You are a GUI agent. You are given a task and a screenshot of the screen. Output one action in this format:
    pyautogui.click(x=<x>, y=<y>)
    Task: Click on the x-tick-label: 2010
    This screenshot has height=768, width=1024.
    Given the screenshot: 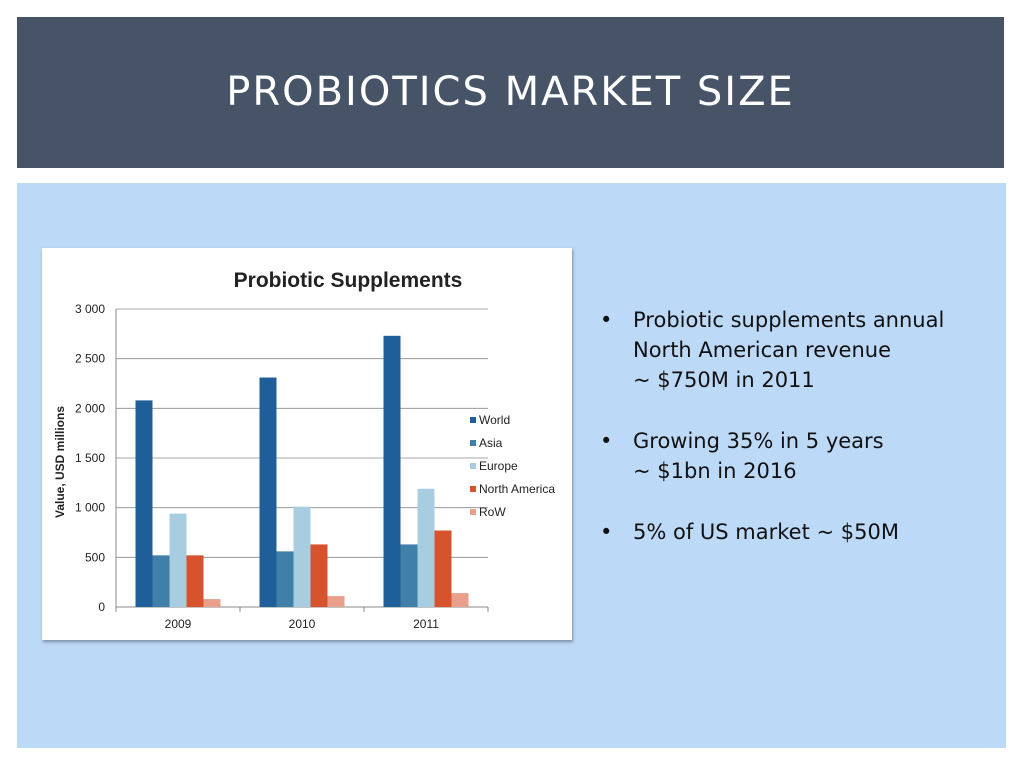 What is the action you would take?
    pyautogui.click(x=302, y=624)
    